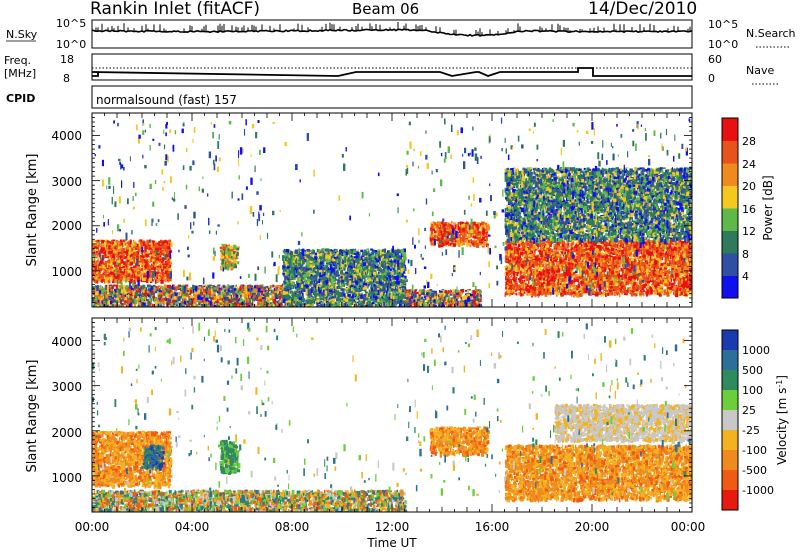  I want to click on nsky-tick-bottom: 10^0, so click(71, 44).